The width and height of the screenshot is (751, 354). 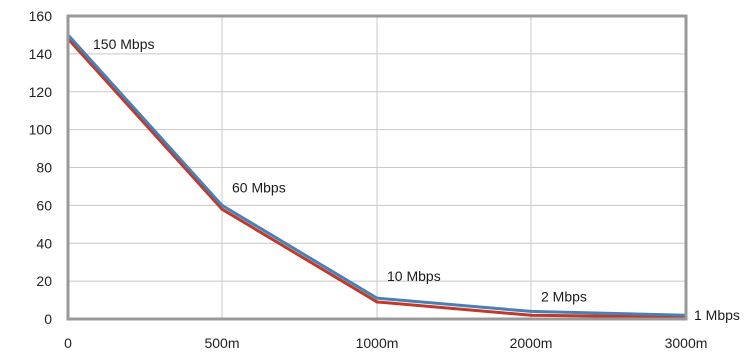 What do you see at coordinates (44, 243) in the screenshot?
I see `y-tick-label: 40` at bounding box center [44, 243].